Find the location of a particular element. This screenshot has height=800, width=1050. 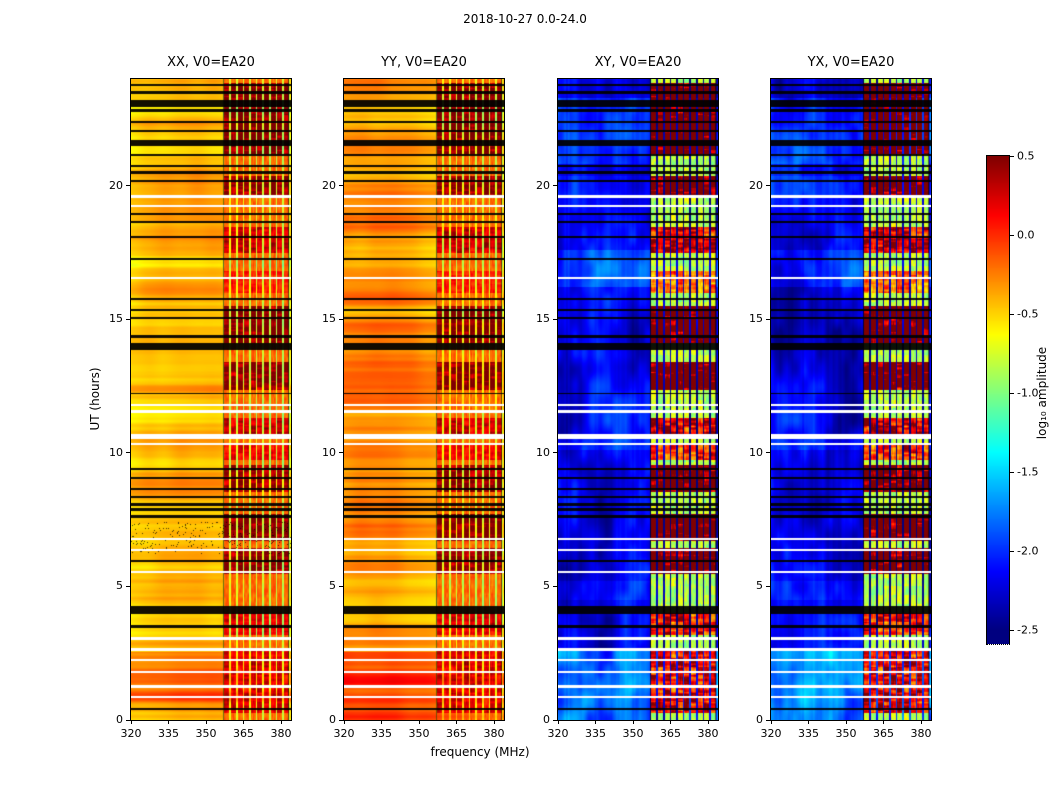

spectrogram-xx-canvas is located at coordinates (211, 399).